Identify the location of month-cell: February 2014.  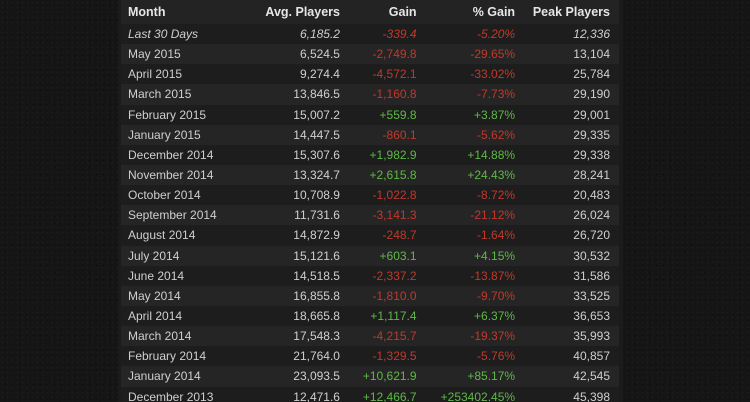
(184, 356).